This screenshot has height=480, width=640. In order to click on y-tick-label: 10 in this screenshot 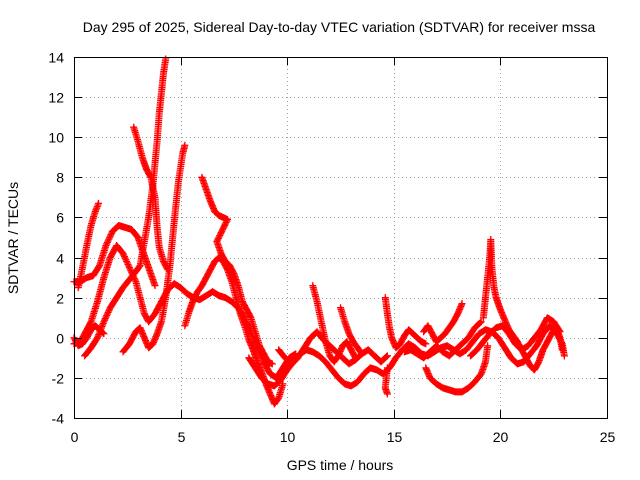, I will do `click(56, 138)`.